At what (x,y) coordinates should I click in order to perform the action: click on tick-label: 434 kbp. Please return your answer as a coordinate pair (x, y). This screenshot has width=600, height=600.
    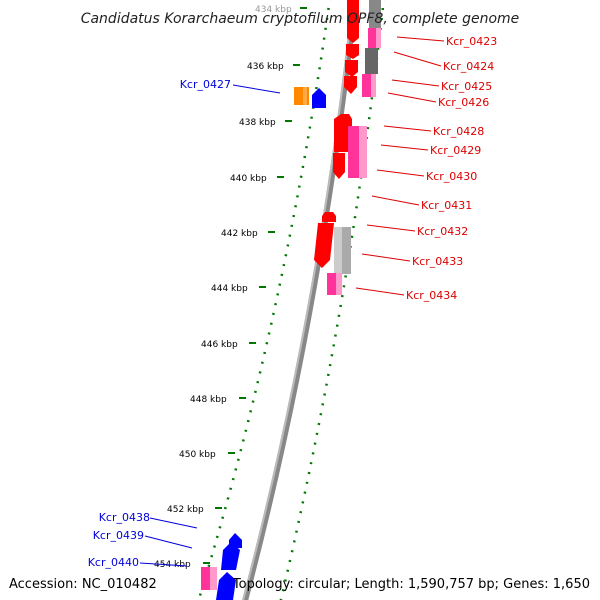
    Looking at the image, I should click on (273, 10).